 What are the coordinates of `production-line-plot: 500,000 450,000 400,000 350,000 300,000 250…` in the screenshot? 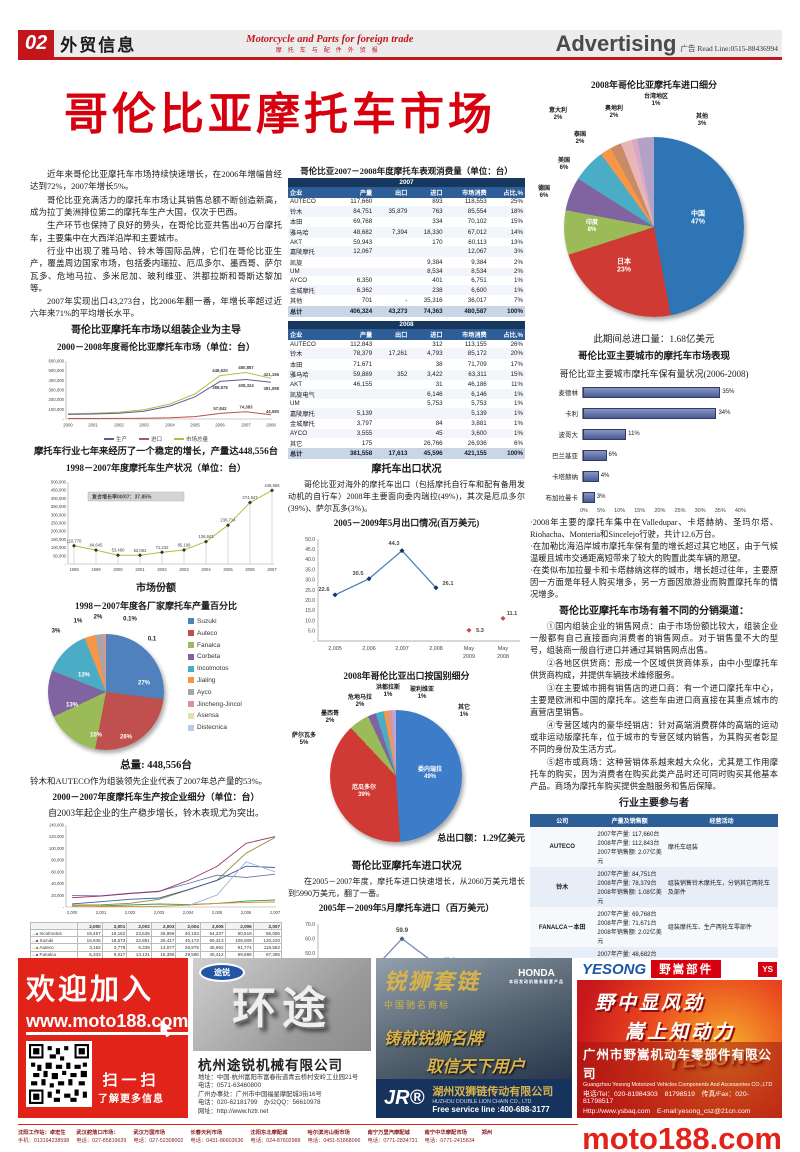 It's located at (165, 526).